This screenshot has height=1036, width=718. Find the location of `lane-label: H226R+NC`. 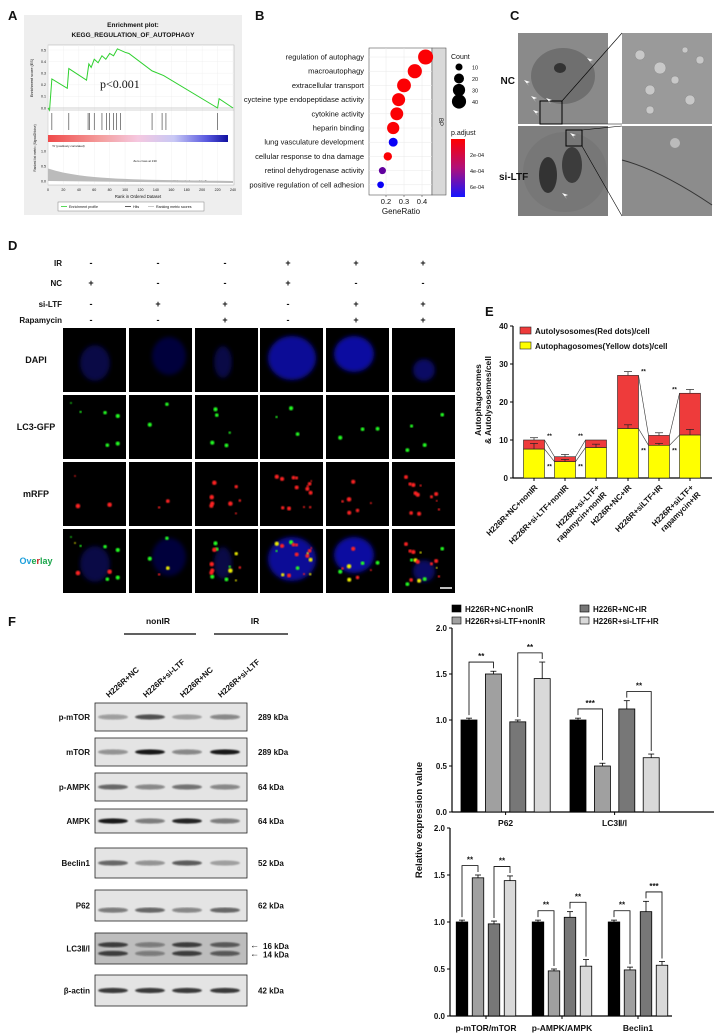

lane-label: H226R+NC is located at coordinates (122, 682).